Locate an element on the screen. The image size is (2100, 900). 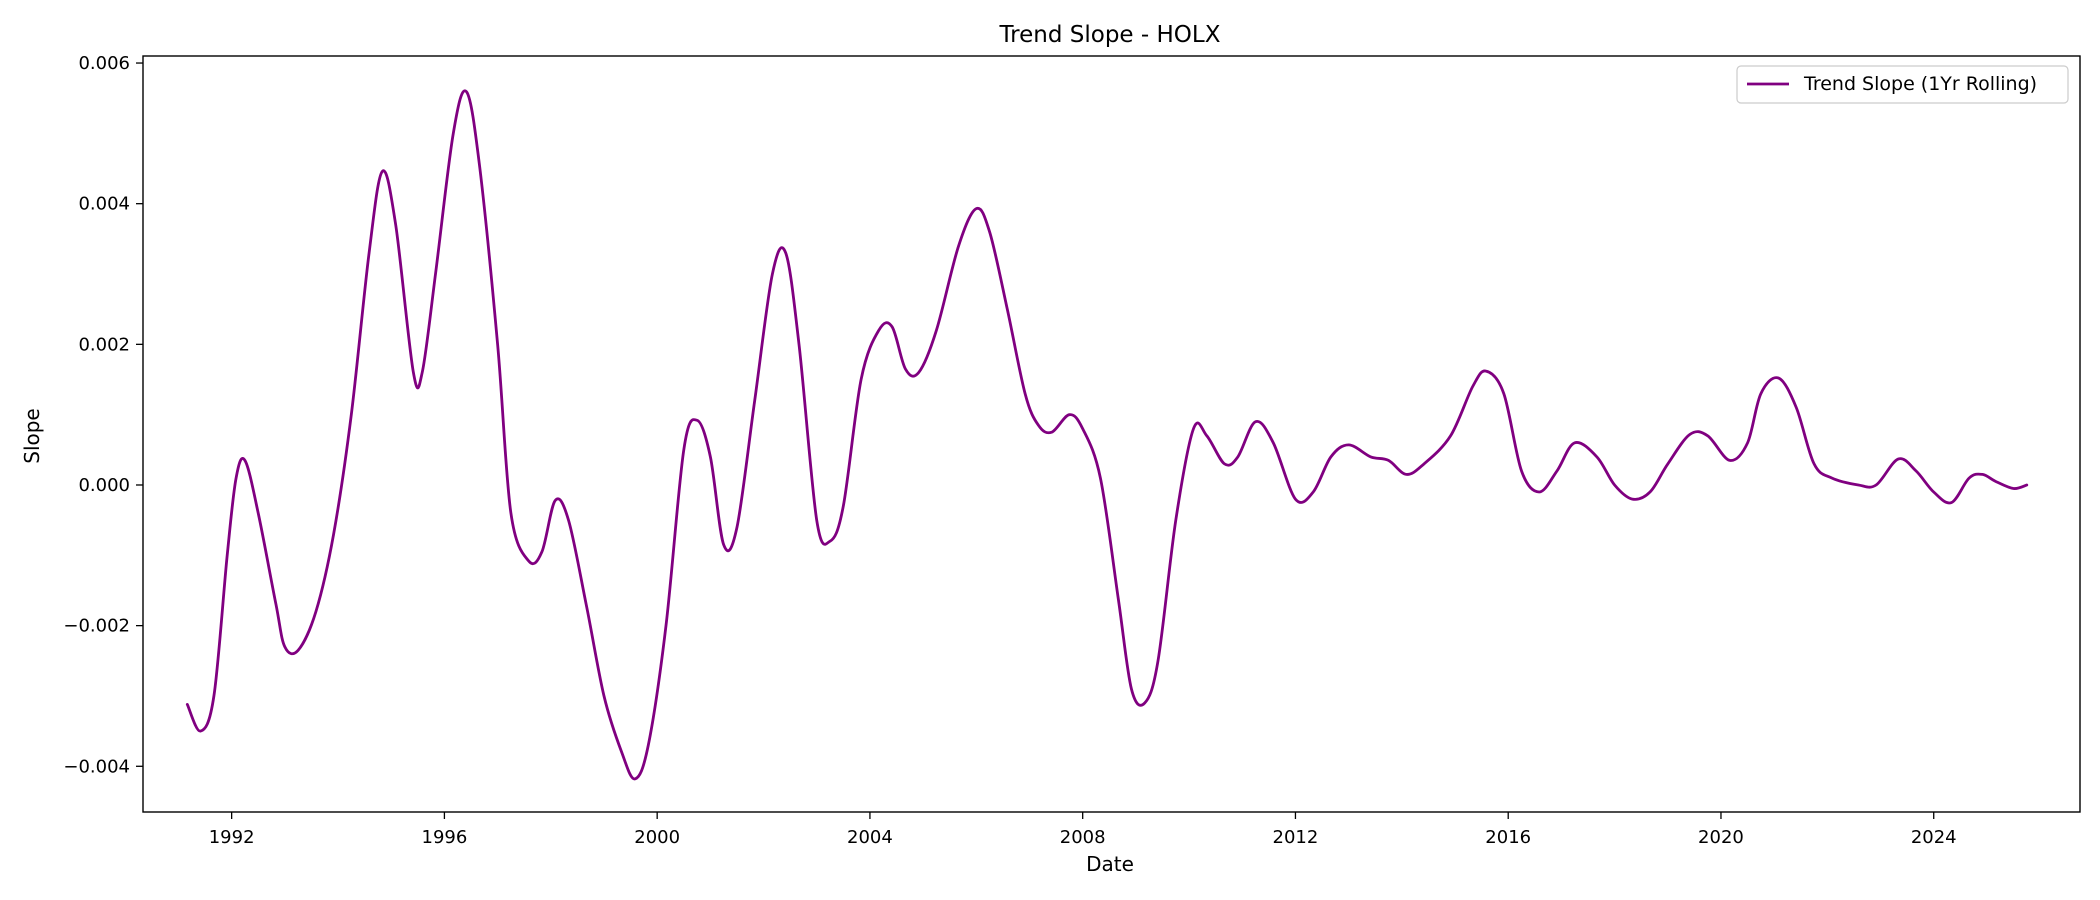
y-tick-label: −0.004 is located at coordinates (96, 766).